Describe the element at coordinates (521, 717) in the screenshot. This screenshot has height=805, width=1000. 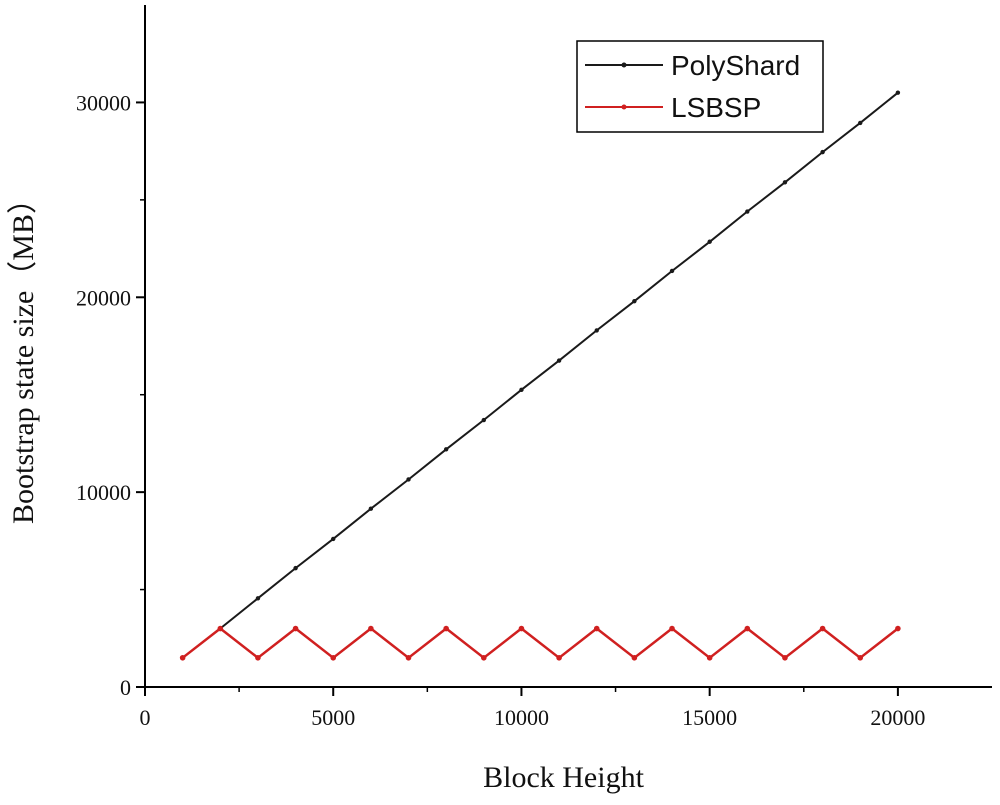
I see `x-tick-label: 10000` at that location.